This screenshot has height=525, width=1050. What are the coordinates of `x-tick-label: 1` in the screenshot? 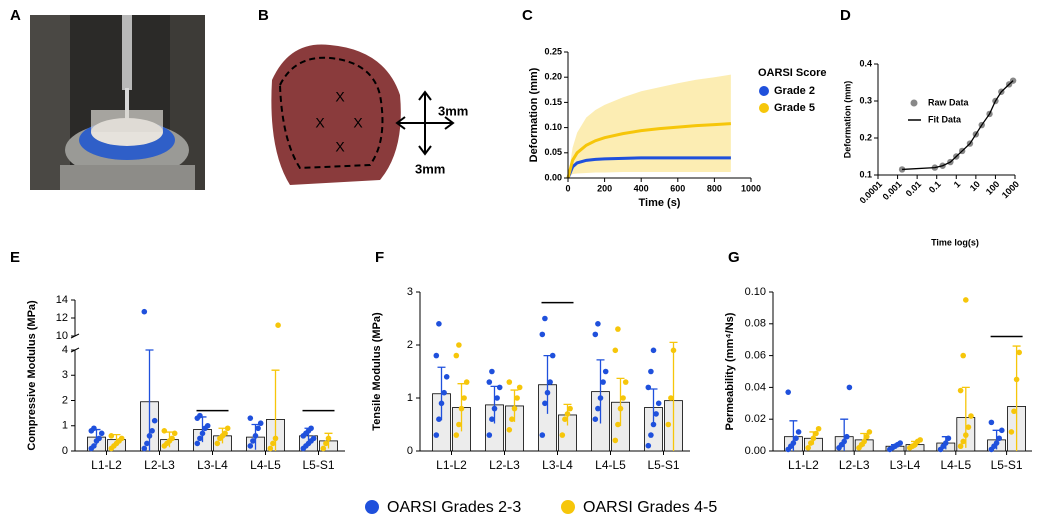 It's located at (957, 184).